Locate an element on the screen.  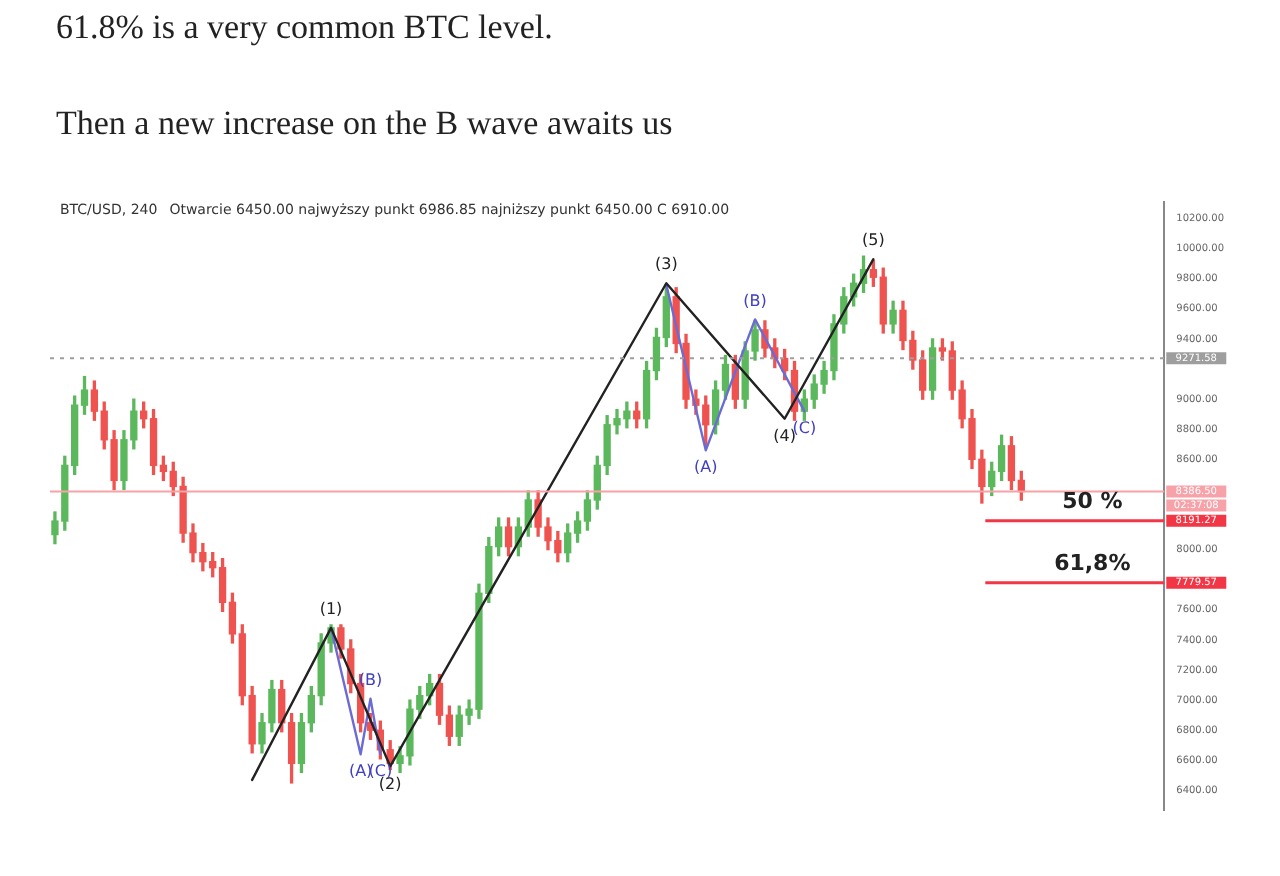
annotation: (2) is located at coordinates (390, 783).